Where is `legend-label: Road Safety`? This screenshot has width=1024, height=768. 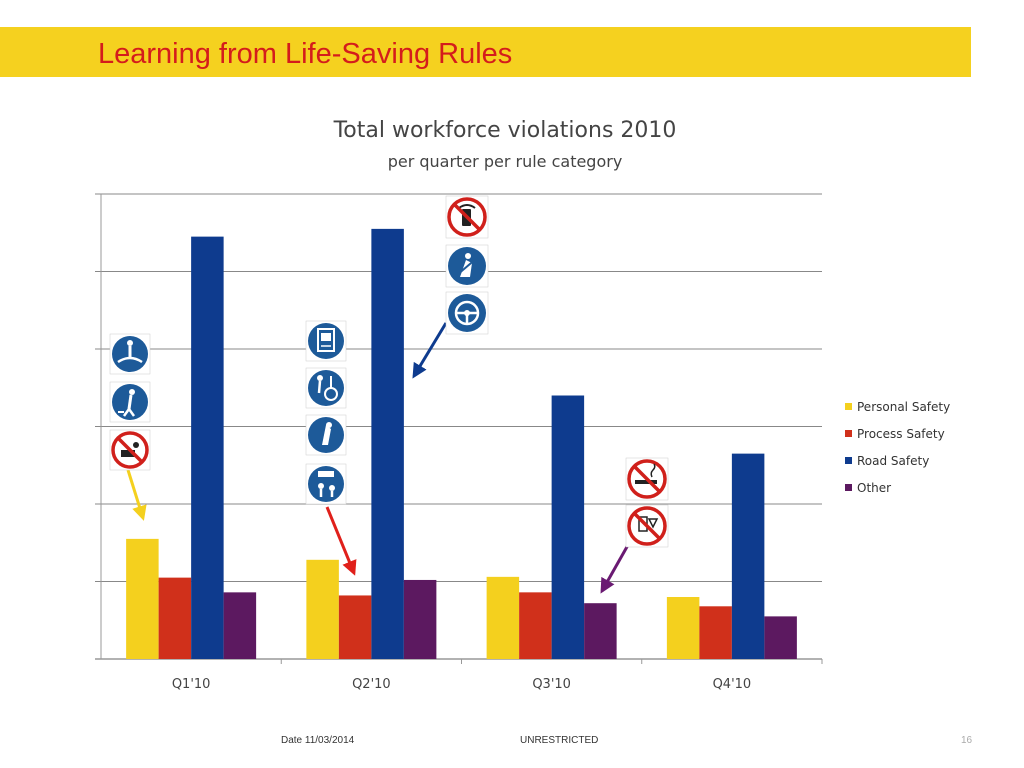
legend-label: Road Safety is located at coordinates (893, 460).